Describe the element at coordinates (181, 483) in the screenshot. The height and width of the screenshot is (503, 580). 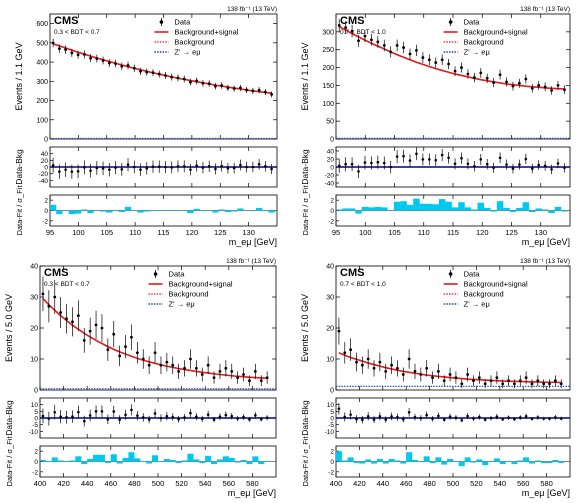
I see `x-tick-label: 520` at that location.